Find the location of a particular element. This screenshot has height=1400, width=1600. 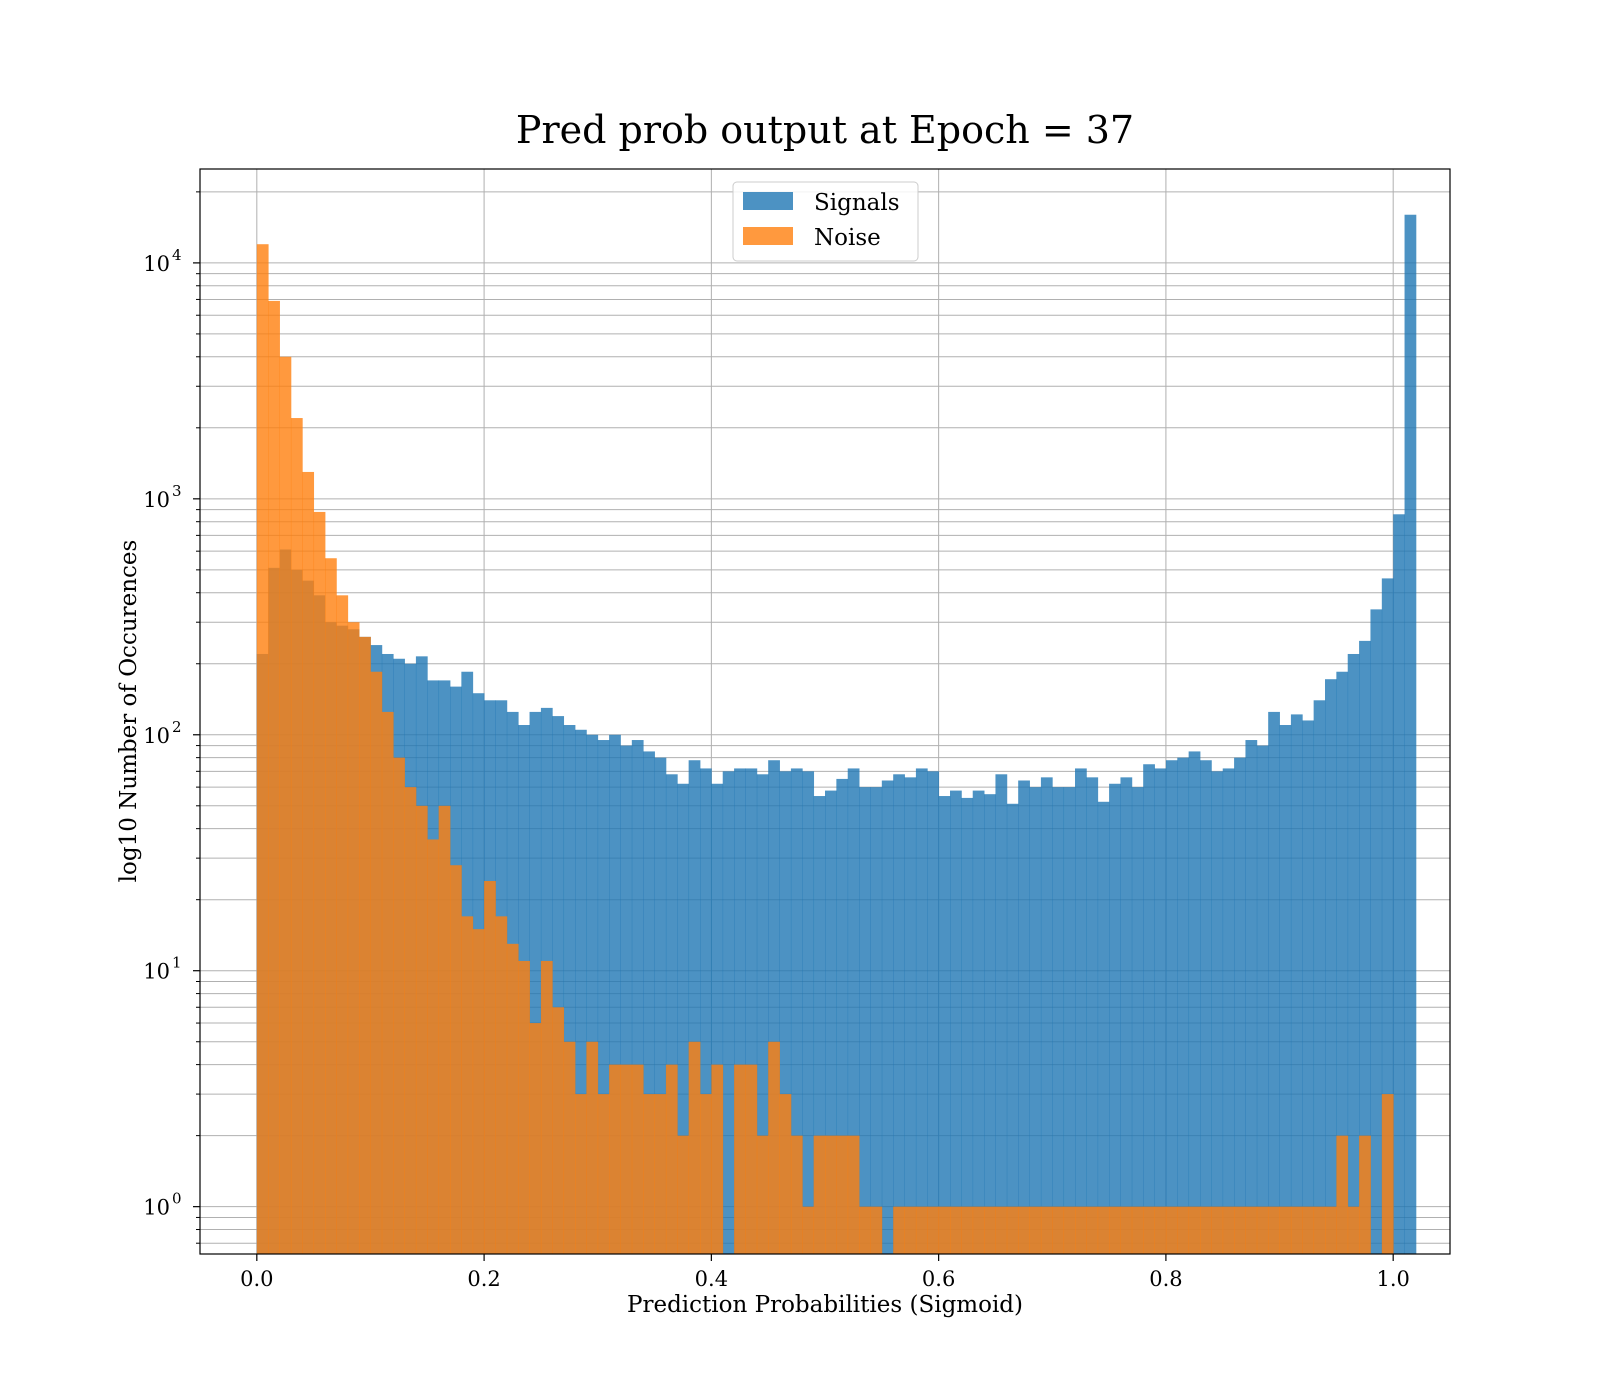

legend-swatch-noise is located at coordinates (768, 236).